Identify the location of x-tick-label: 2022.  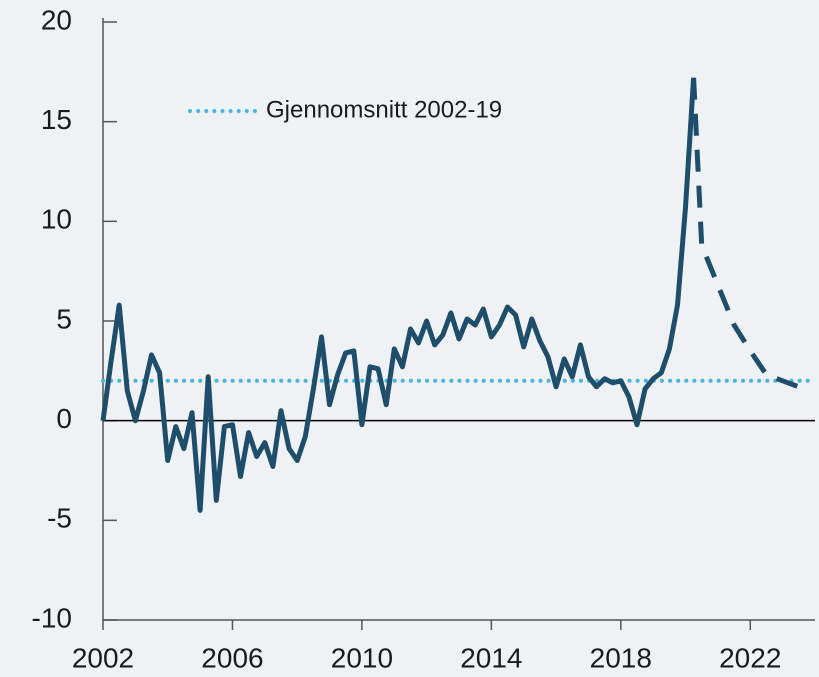
(750, 657).